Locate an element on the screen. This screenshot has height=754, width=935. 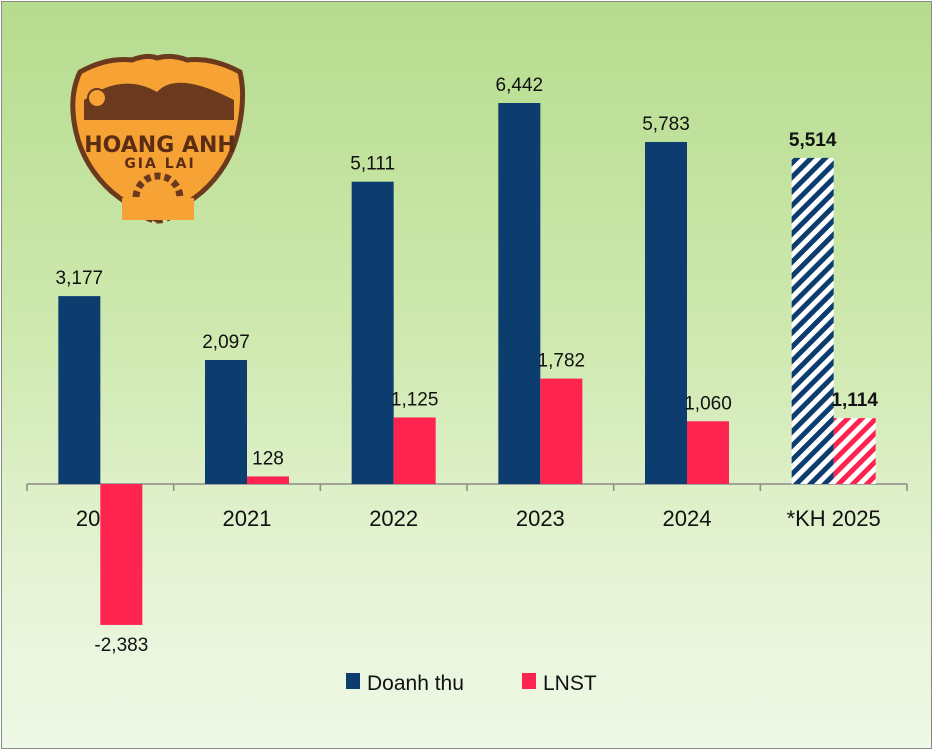
bar-doanh-thu-2021 is located at coordinates (226, 421).